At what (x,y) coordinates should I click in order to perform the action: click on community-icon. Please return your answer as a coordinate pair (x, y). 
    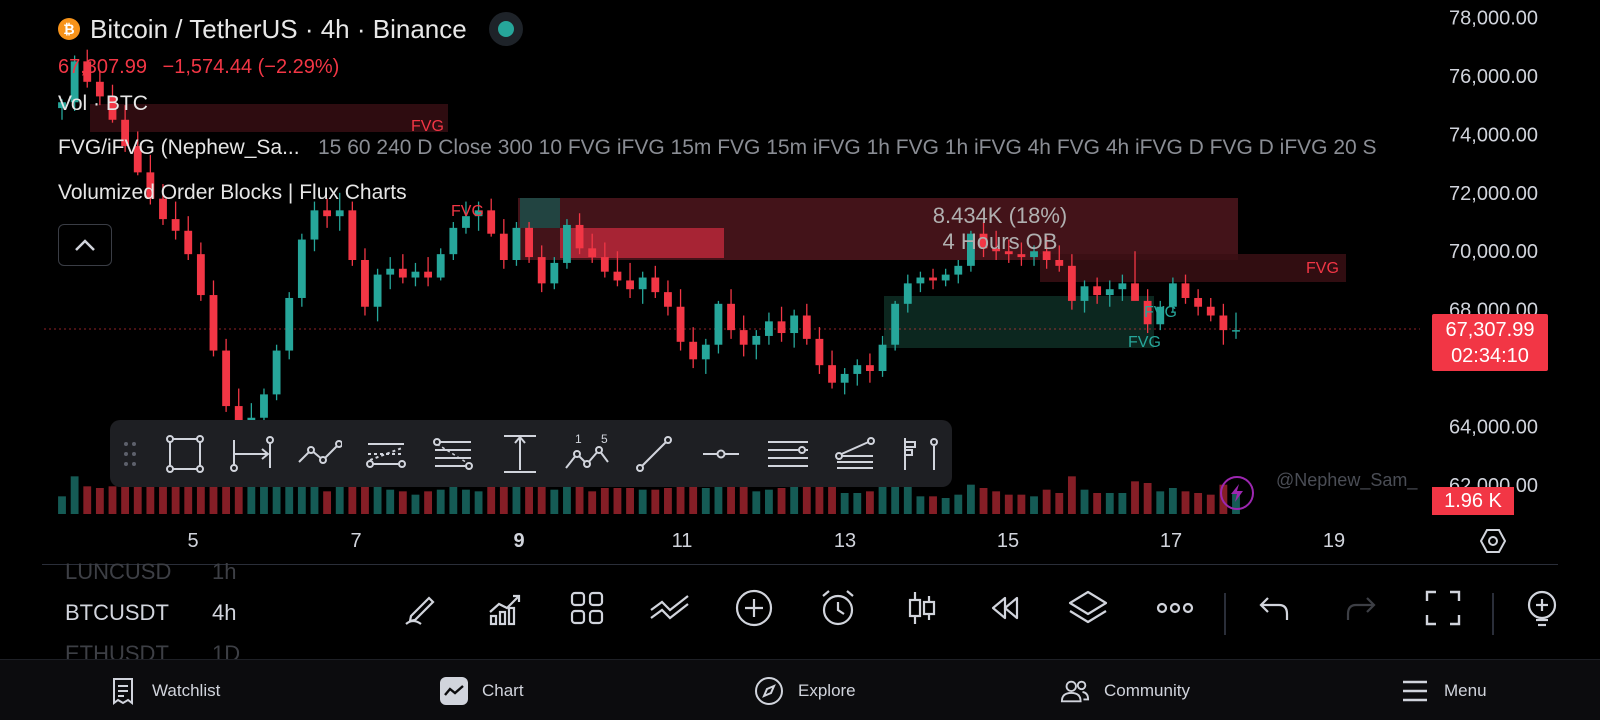
    Looking at the image, I should click on (1075, 691).